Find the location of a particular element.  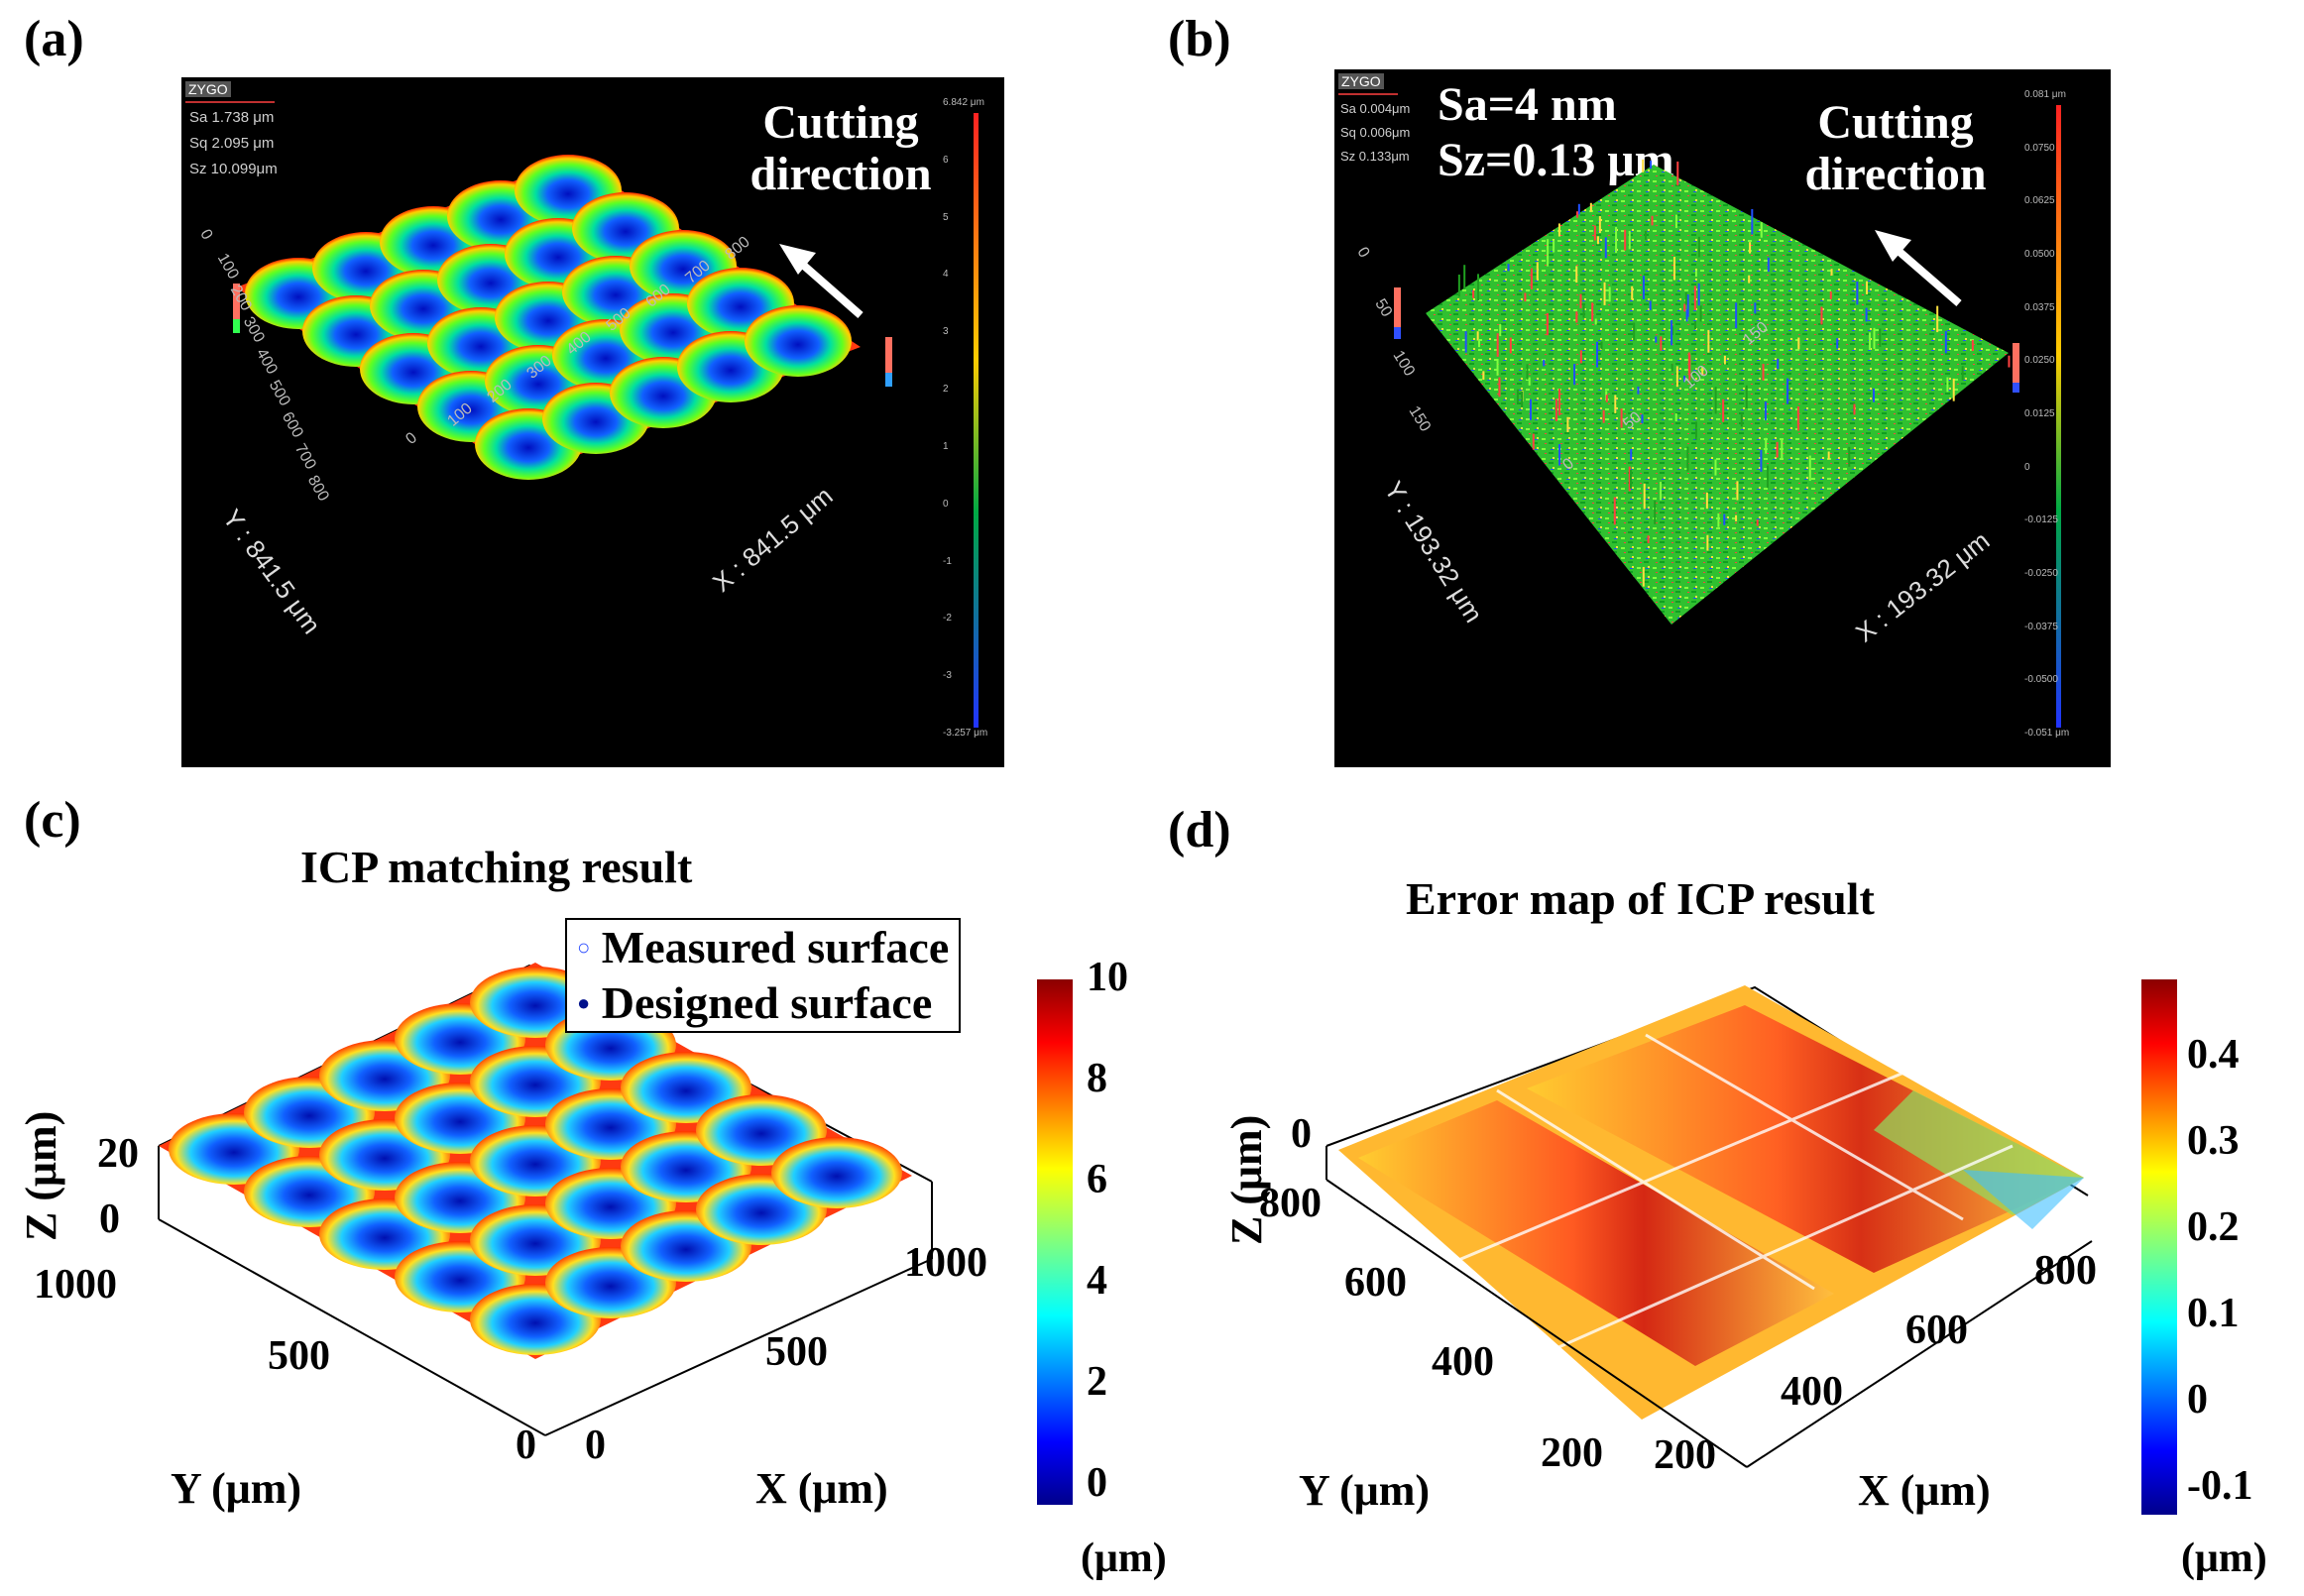

colorbar-tick-b: -0.0500 is located at coordinates (2041, 680).